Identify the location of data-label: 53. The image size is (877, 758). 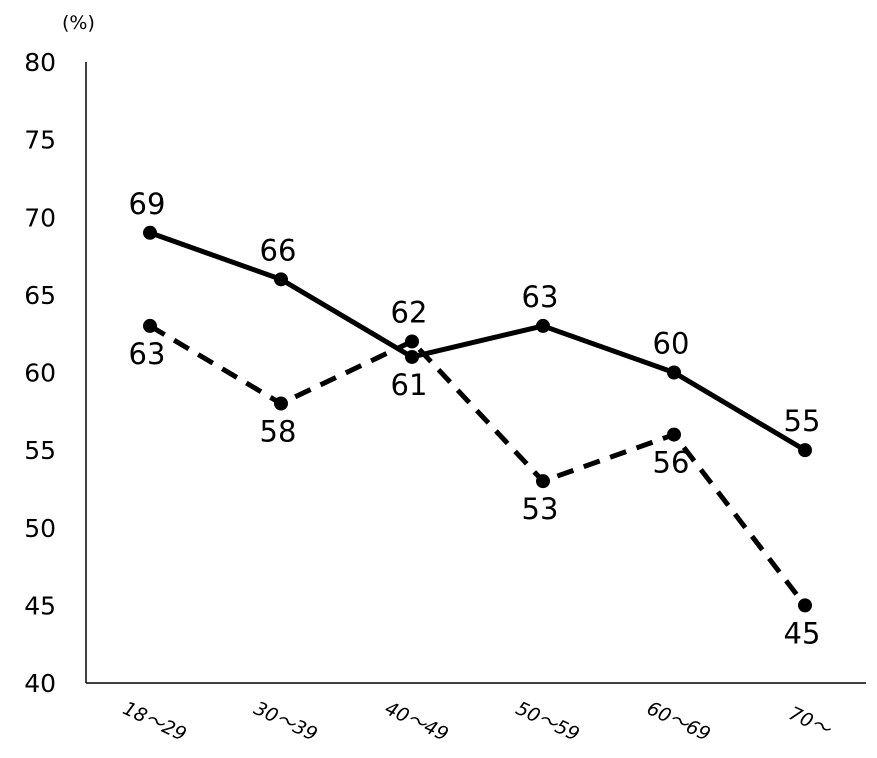
(540, 509).